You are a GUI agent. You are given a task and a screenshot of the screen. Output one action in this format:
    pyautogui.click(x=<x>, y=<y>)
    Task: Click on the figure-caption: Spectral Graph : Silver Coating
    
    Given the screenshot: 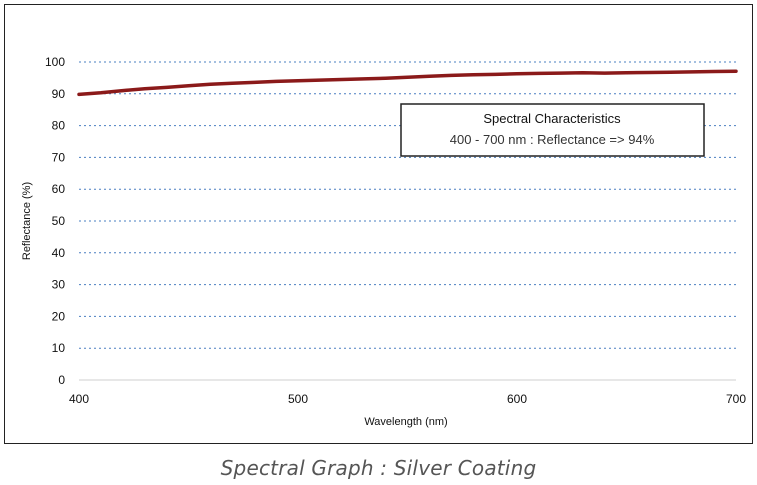 What is the action you would take?
    pyautogui.click(x=378, y=468)
    